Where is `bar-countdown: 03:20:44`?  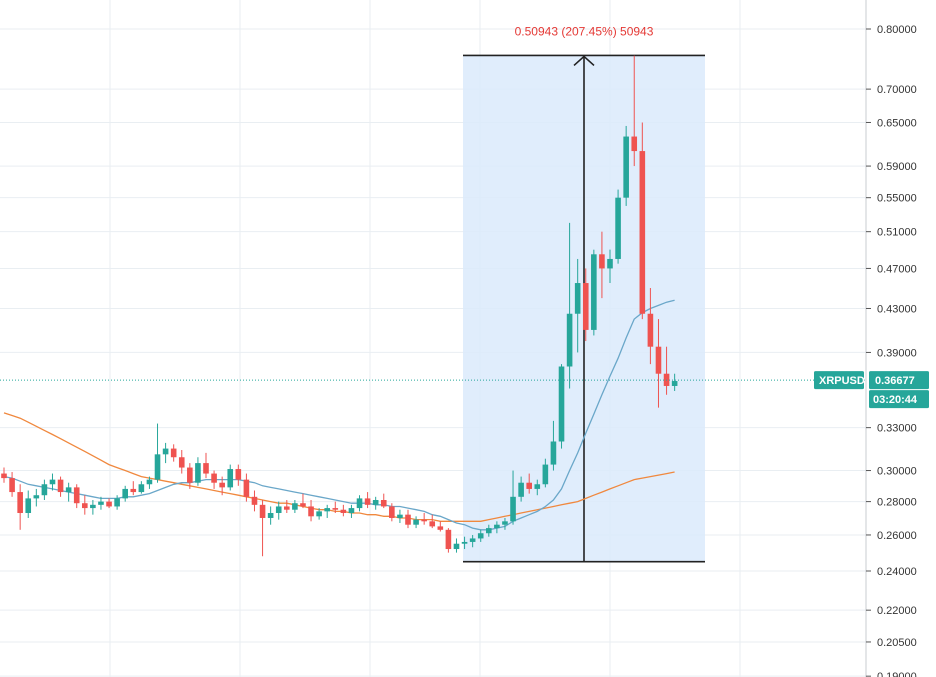
bar-countdown: 03:20:44 is located at coordinates (895, 400).